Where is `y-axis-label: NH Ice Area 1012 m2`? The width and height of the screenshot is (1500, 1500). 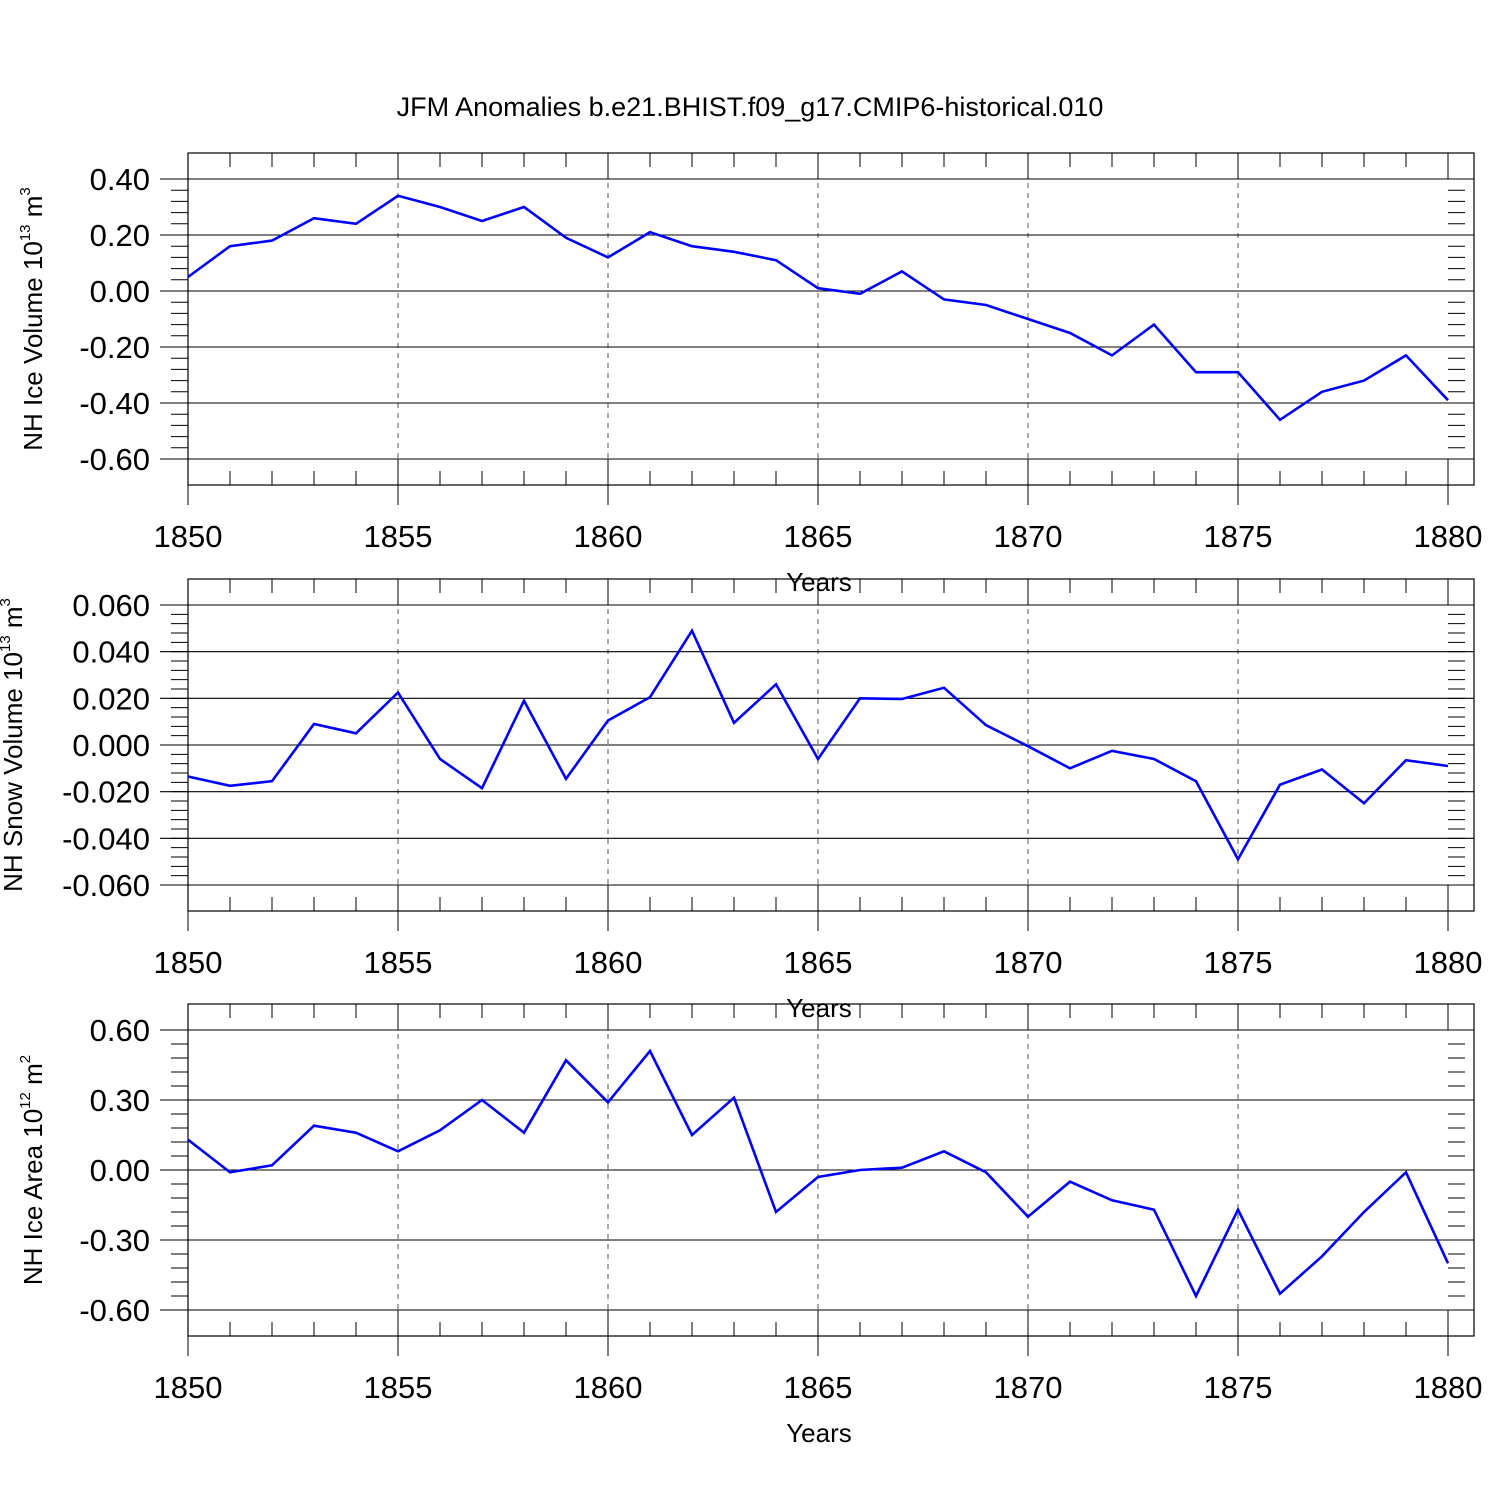
y-axis-label: NH Ice Area 1012 m2 is located at coordinates (32, 1170).